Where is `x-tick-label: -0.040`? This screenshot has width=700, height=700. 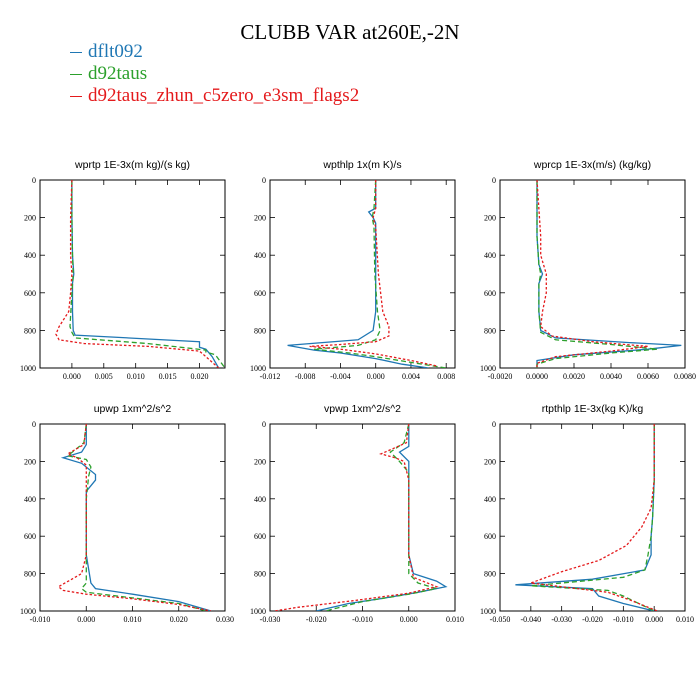
x-tick-label: -0.040 is located at coordinates (530, 619).